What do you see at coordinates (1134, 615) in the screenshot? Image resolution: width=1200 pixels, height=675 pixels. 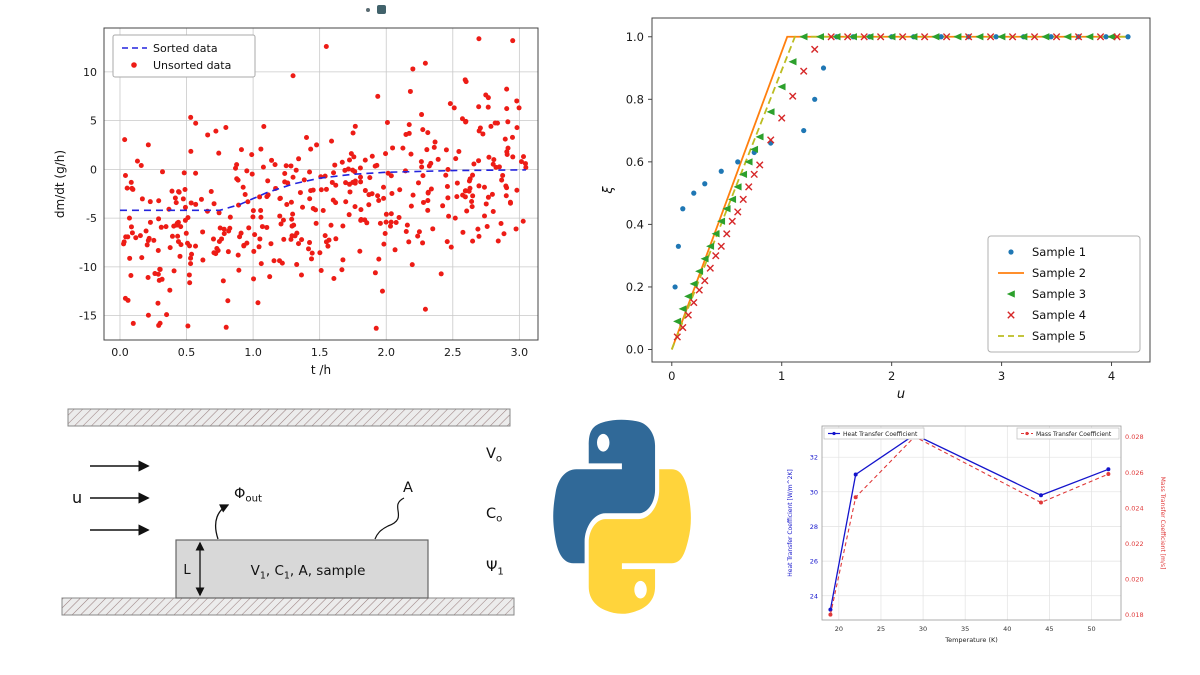 I see `right-tick-label: 0.018` at bounding box center [1134, 615].